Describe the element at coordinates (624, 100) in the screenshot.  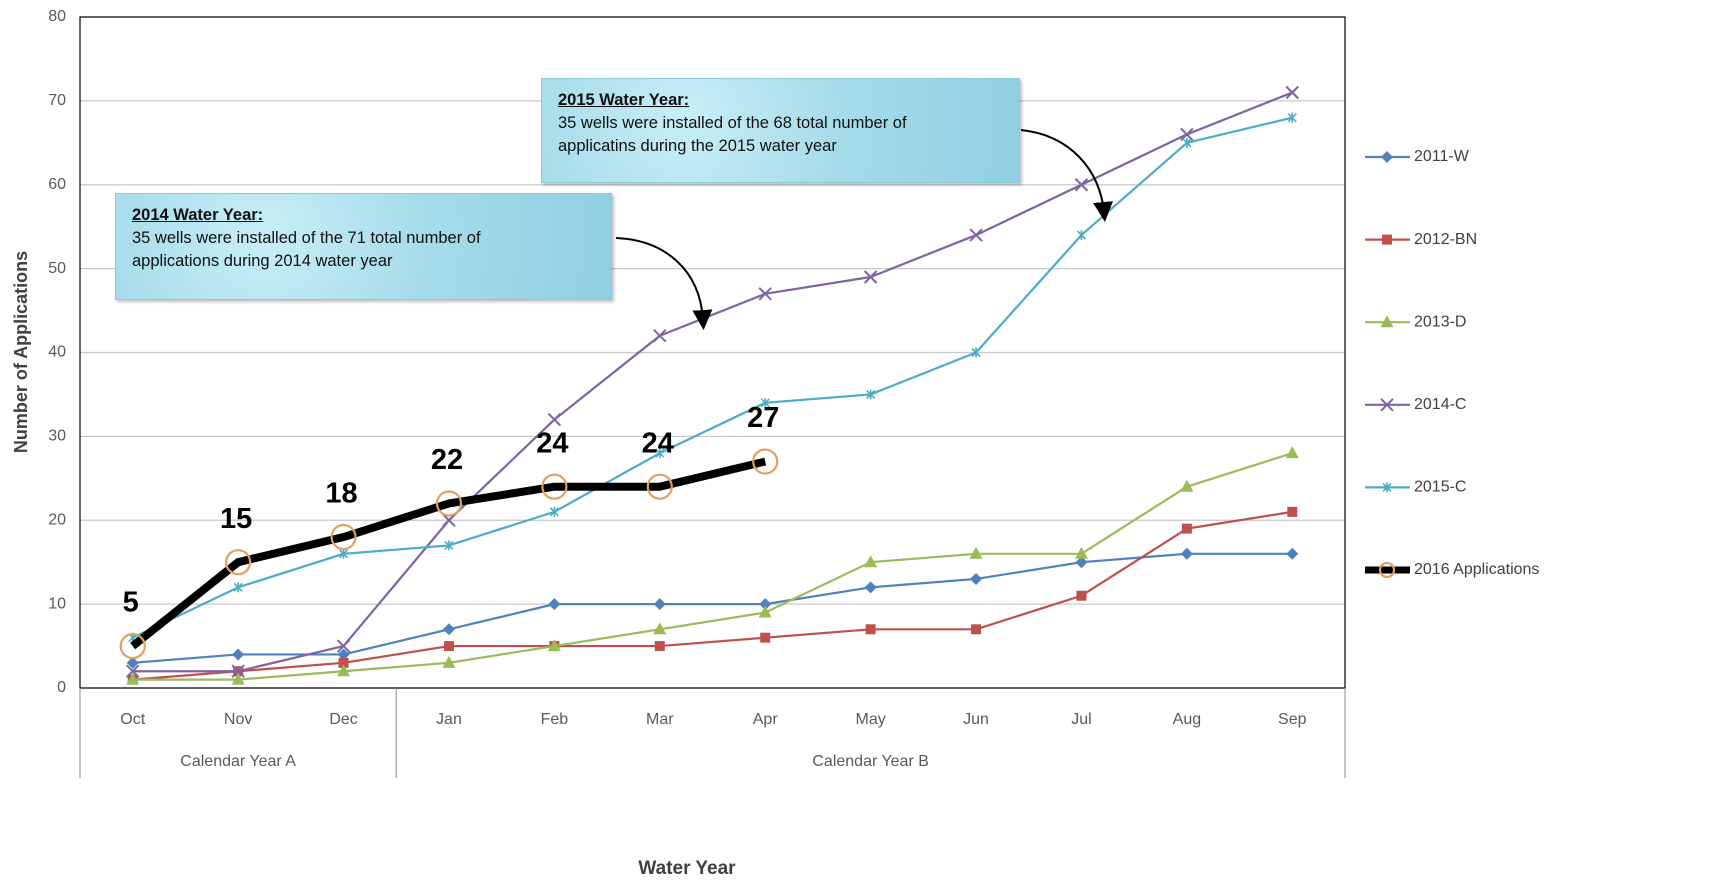
I see `annotation-title: 2015 Water Year:` at that location.